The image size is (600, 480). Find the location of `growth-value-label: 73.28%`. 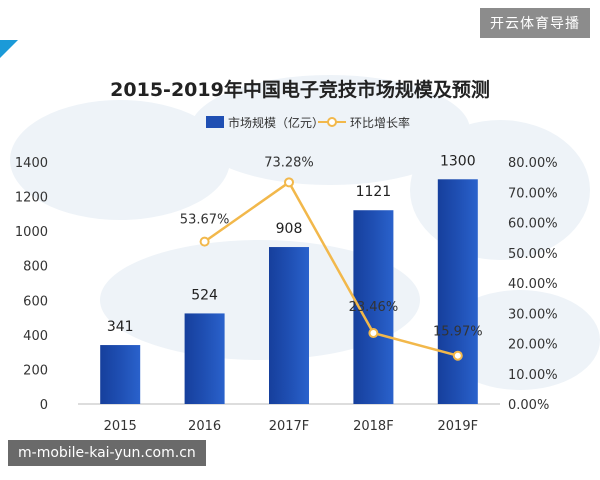

growth-value-label: 73.28% is located at coordinates (289, 162).